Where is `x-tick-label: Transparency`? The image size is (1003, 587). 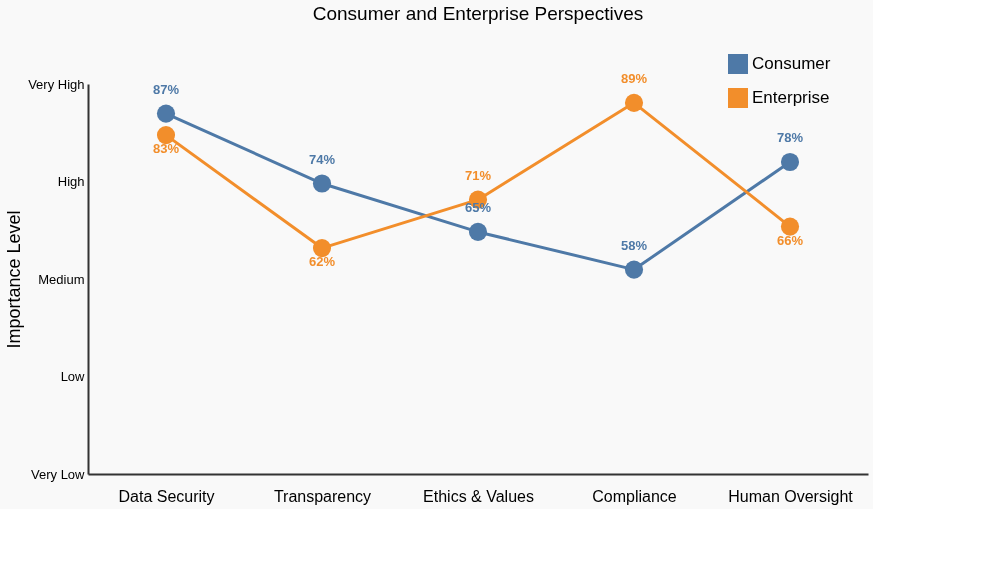 x-tick-label: Transparency is located at coordinates (322, 496).